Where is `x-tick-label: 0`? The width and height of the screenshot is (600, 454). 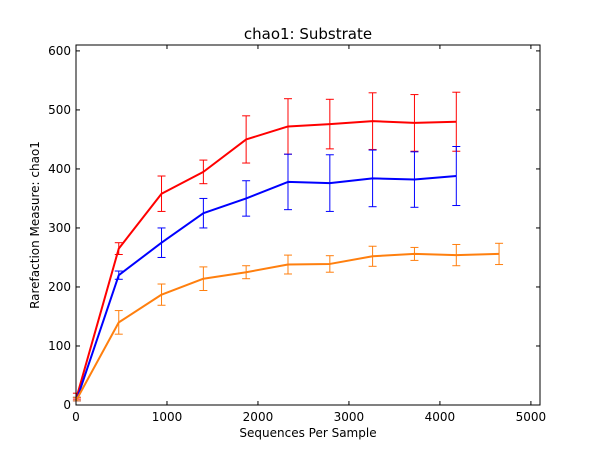 x-tick-label: 0 is located at coordinates (76, 417).